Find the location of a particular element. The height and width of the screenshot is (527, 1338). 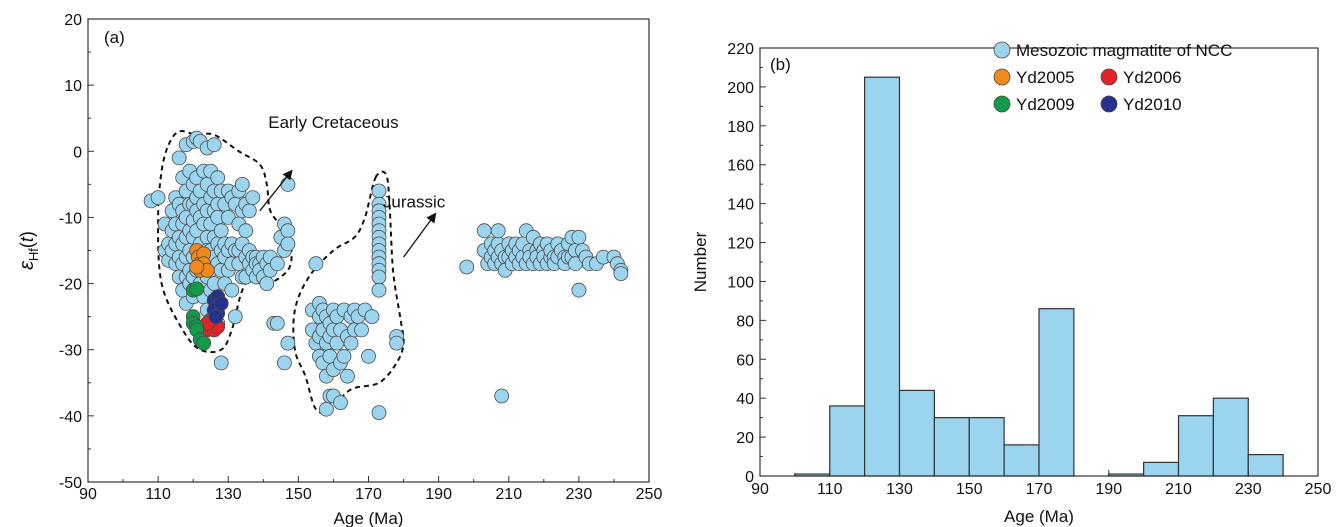

legend-label: Yd2005 is located at coordinates (1045, 77).